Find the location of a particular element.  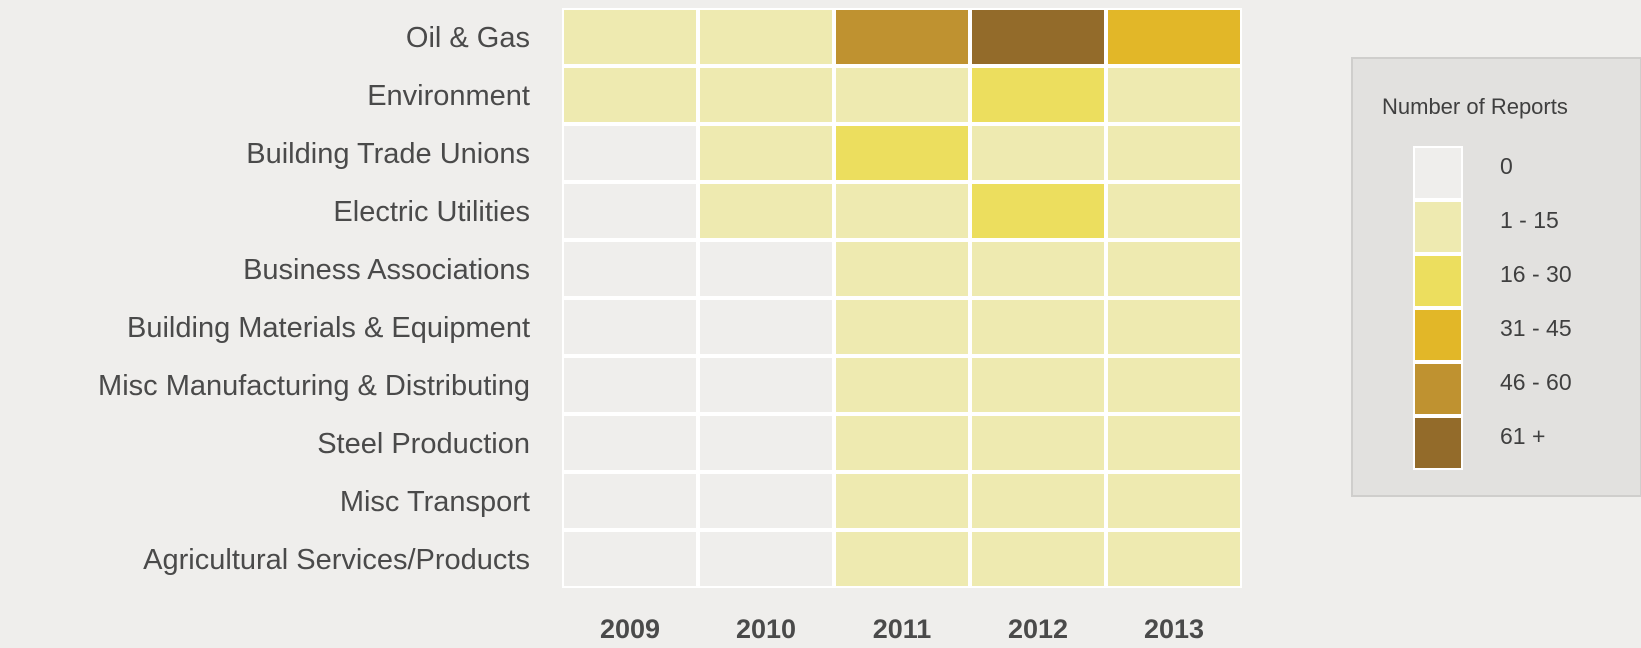

legend-label: 46 - 60 is located at coordinates (1536, 382).